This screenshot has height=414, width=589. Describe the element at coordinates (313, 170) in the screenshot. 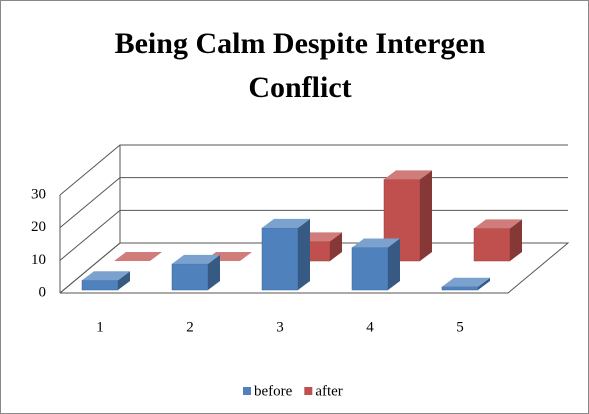

I see `grid-line` at that location.